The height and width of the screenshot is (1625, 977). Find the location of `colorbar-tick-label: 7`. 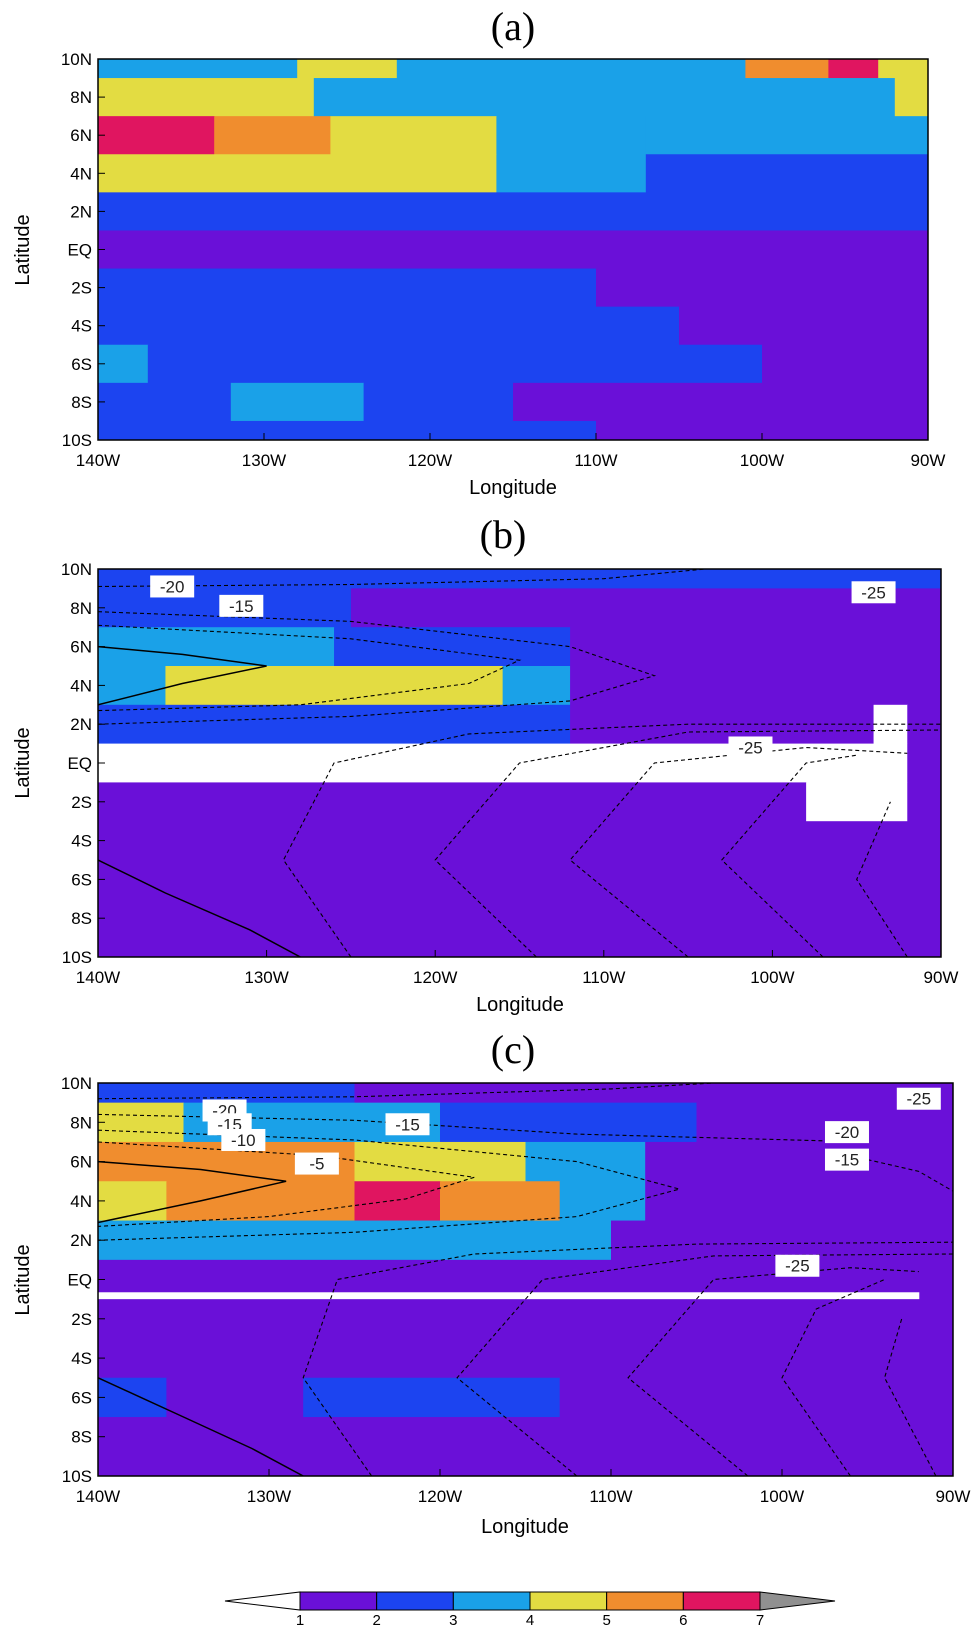

colorbar-tick-label: 7 is located at coordinates (760, 1618).